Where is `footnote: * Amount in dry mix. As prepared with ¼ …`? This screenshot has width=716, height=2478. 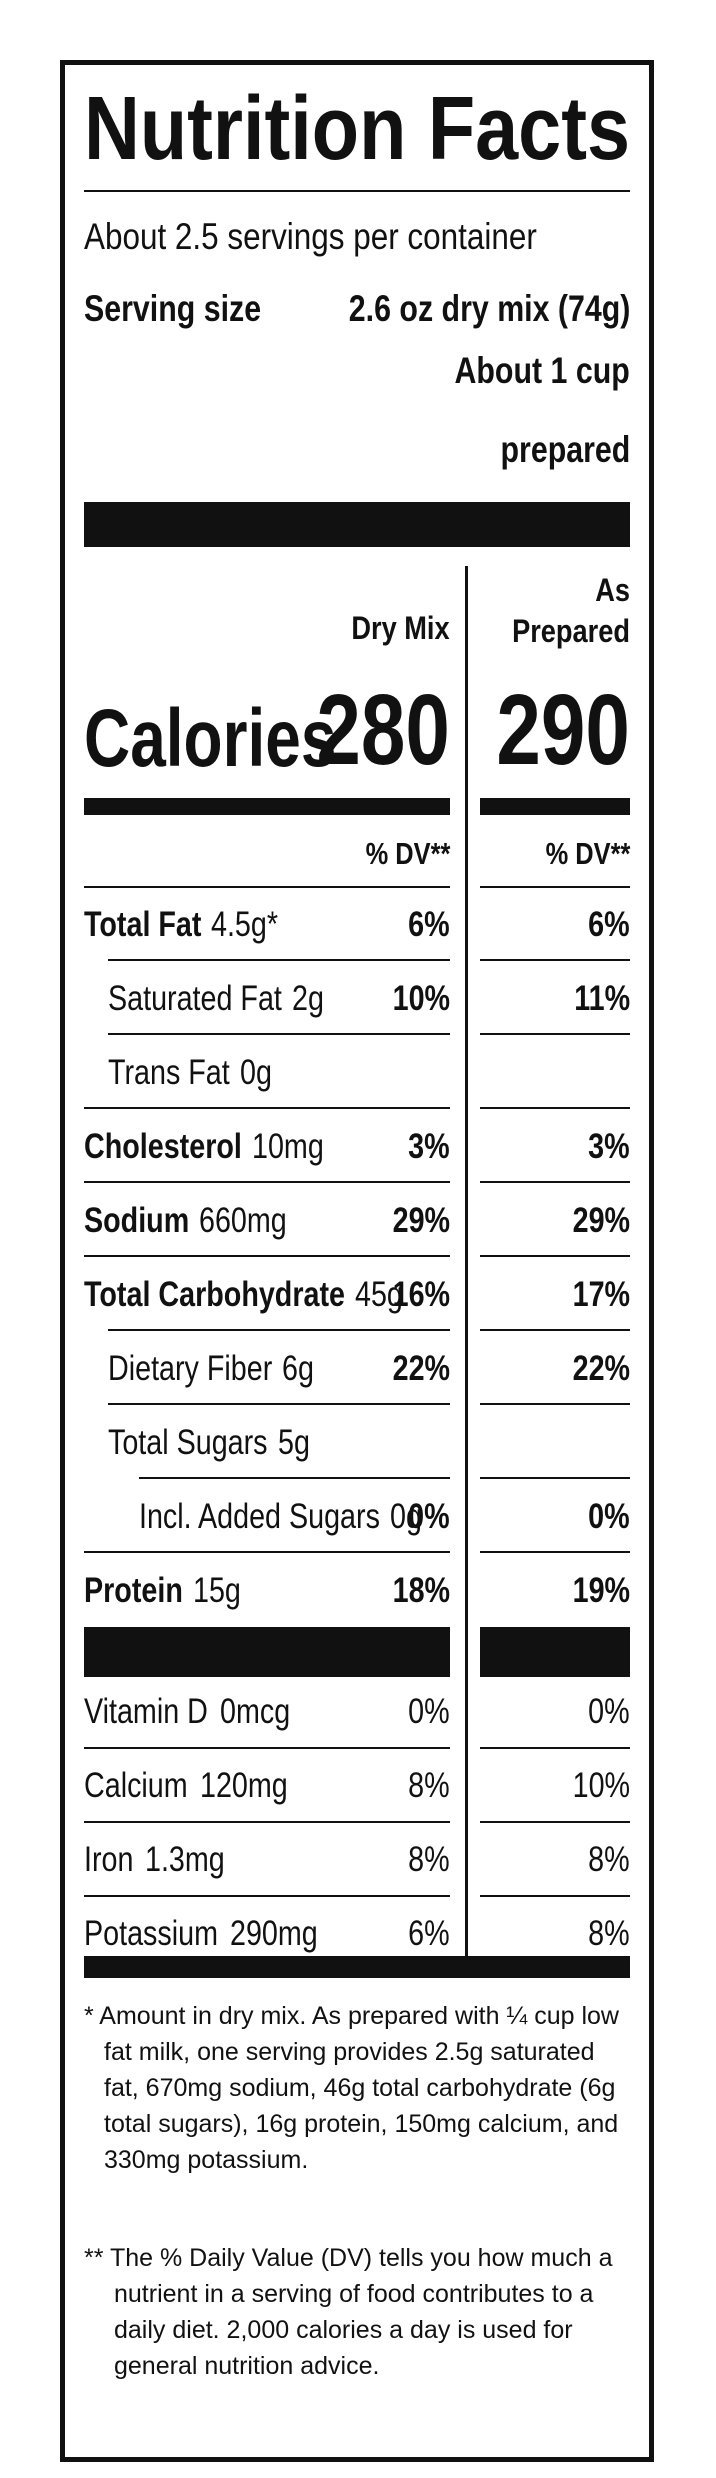 footnote: * Amount in dry mix. As prepared with ¼ … is located at coordinates (351, 2088).